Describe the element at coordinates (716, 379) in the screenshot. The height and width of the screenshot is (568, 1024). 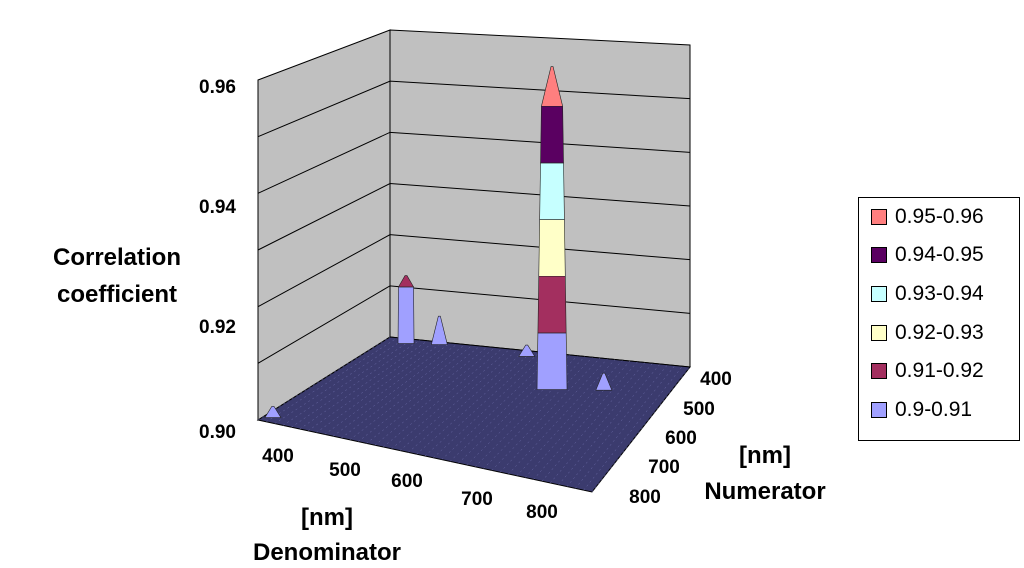
I see `numerator-tick-label: 400` at that location.